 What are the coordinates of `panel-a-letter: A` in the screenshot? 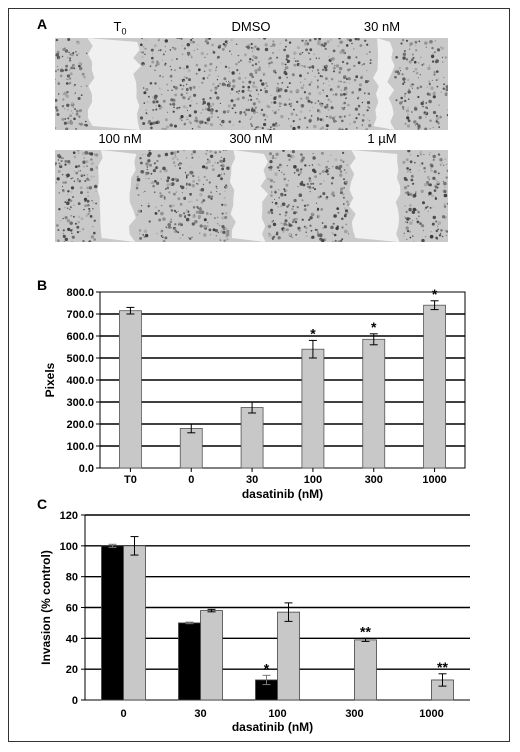 It's located at (42, 24).